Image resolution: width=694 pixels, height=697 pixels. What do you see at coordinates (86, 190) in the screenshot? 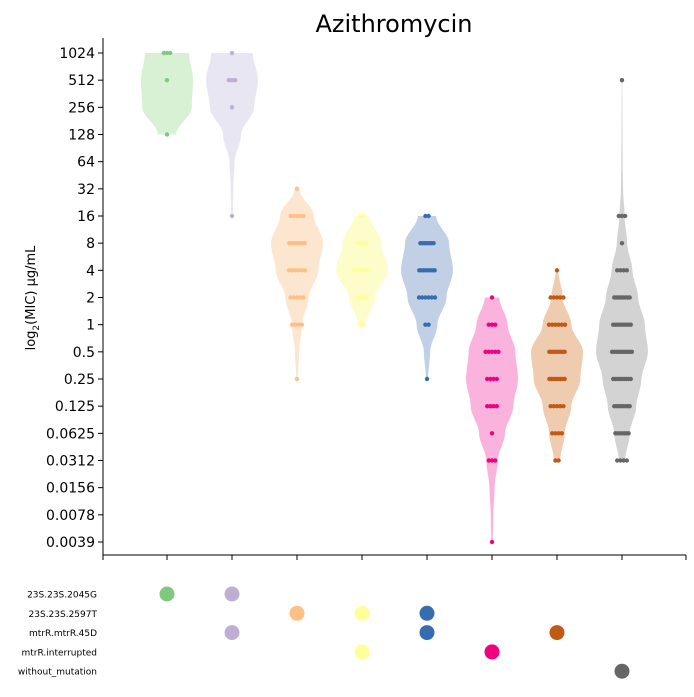
I see `y-tick-label: 32` at bounding box center [86, 190].